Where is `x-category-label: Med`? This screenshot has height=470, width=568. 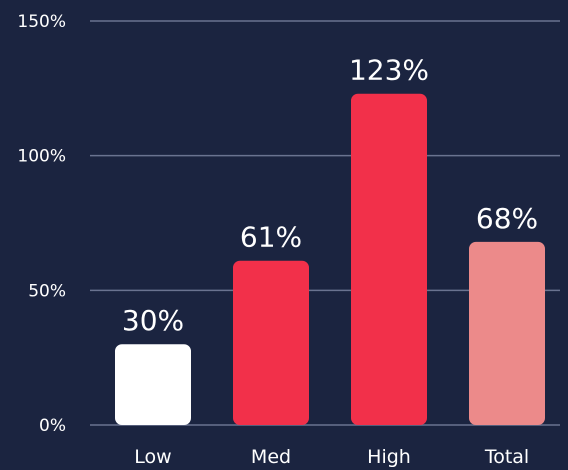
x-category-label: Med is located at coordinates (271, 457).